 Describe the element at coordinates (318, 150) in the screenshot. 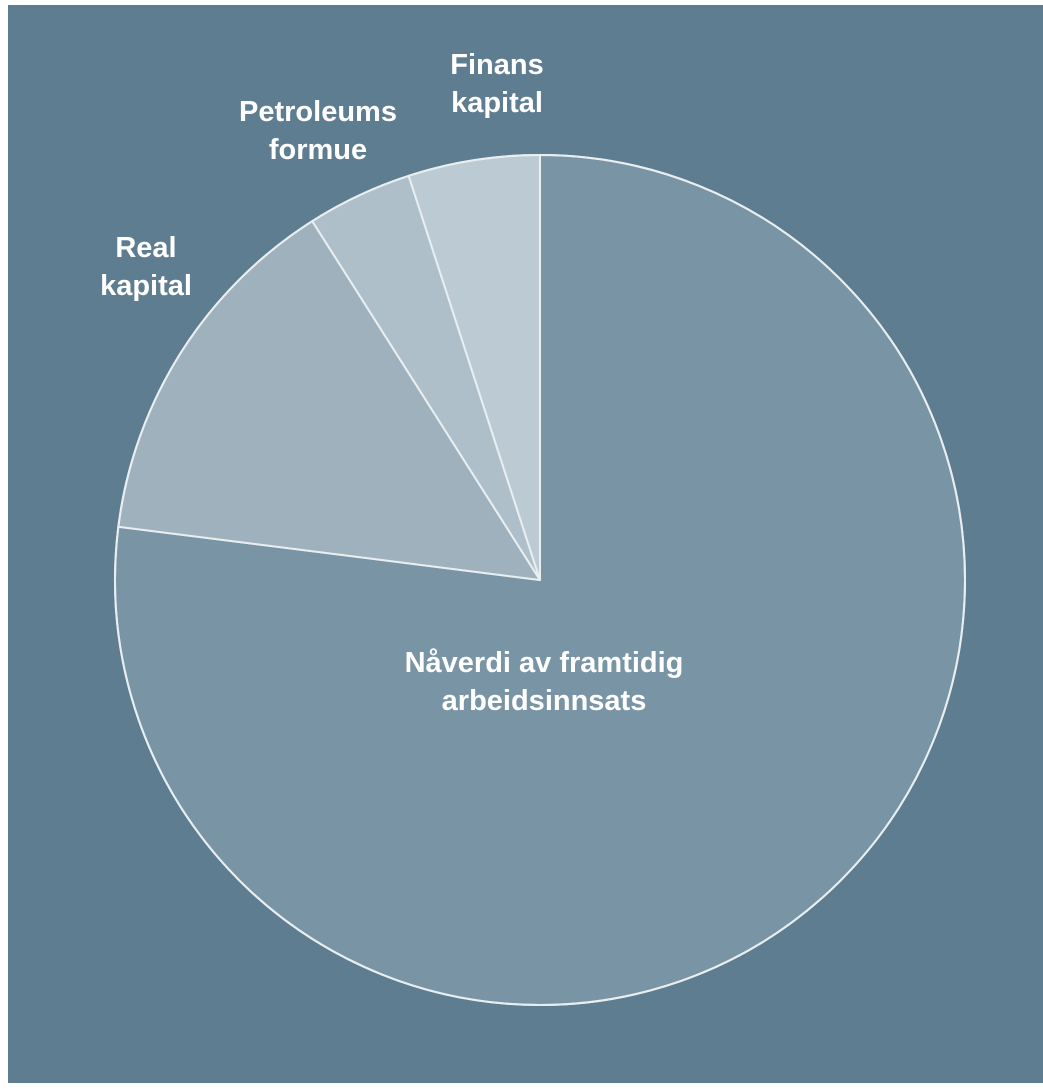

I see `slice-label-line: formue` at that location.